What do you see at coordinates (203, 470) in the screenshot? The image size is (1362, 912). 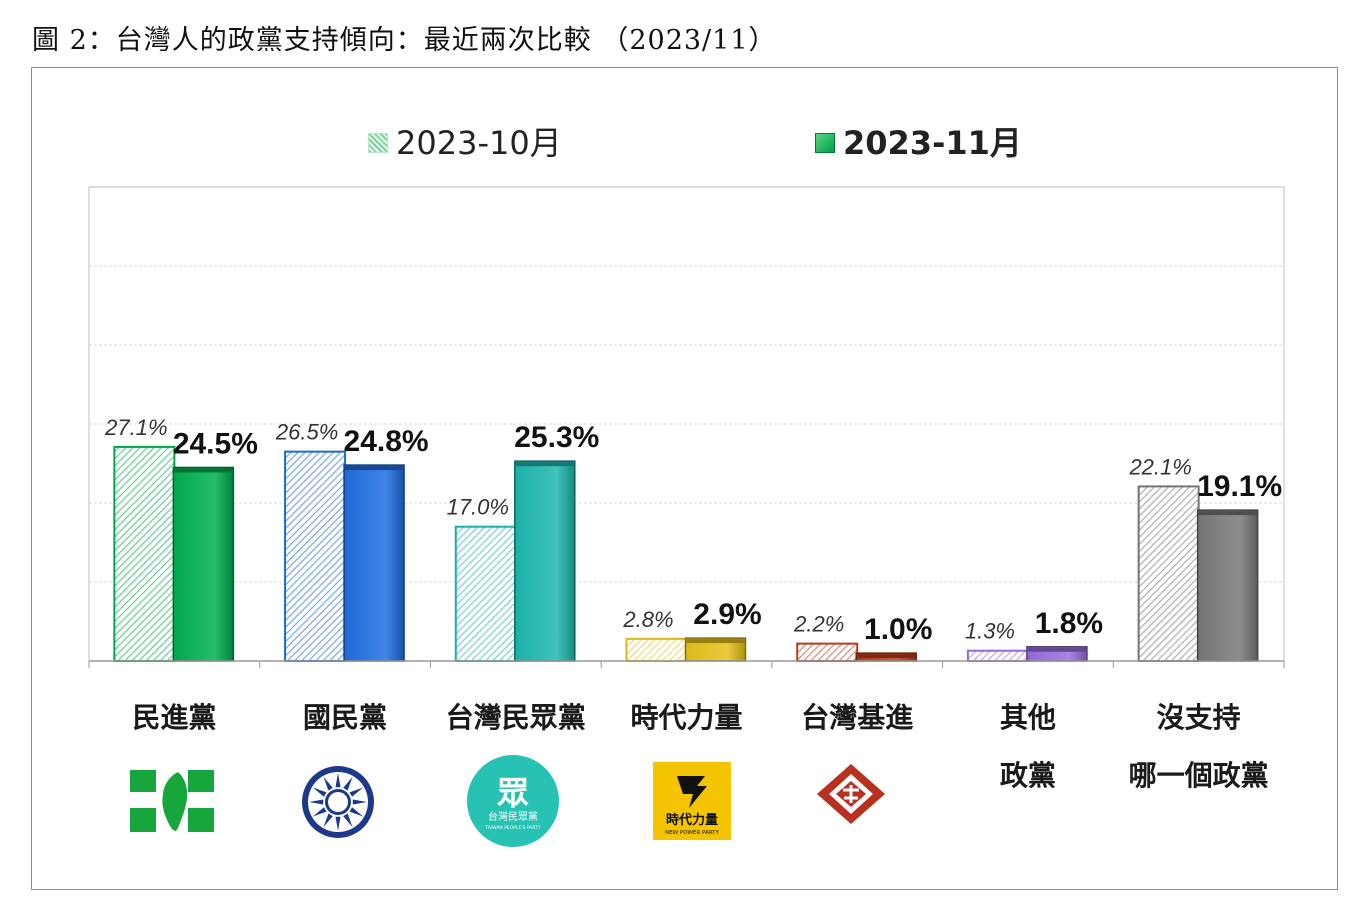 I see `bar-nov-bevel-dpp` at bounding box center [203, 470].